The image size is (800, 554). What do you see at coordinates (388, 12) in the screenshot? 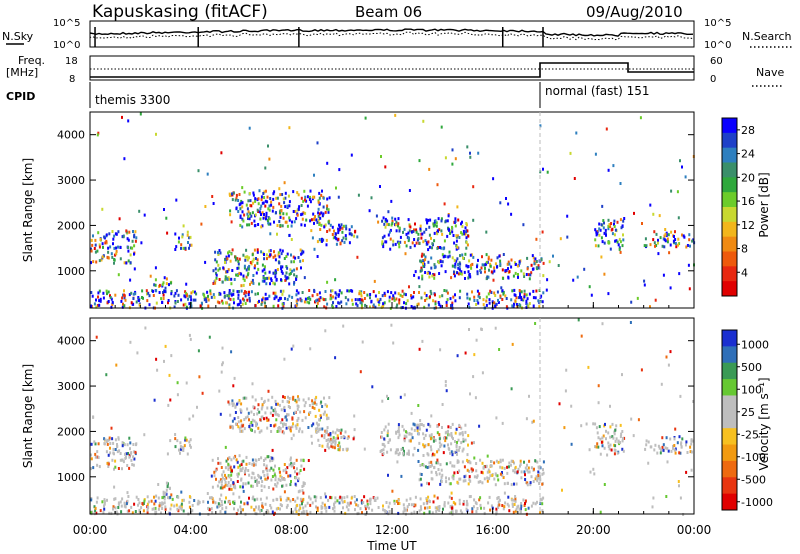
I see `beam-title: Beam 06` at bounding box center [388, 12].